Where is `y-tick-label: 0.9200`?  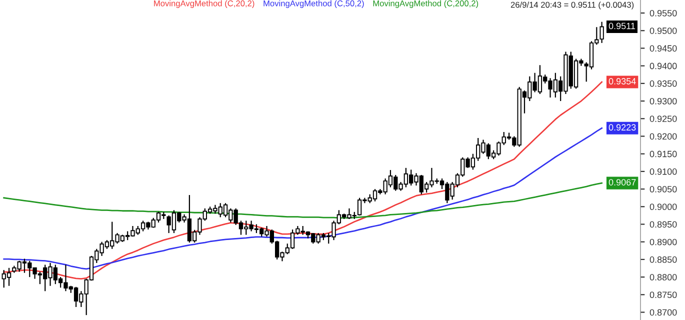
y-tick-label: 0.9200 is located at coordinates (663, 136).